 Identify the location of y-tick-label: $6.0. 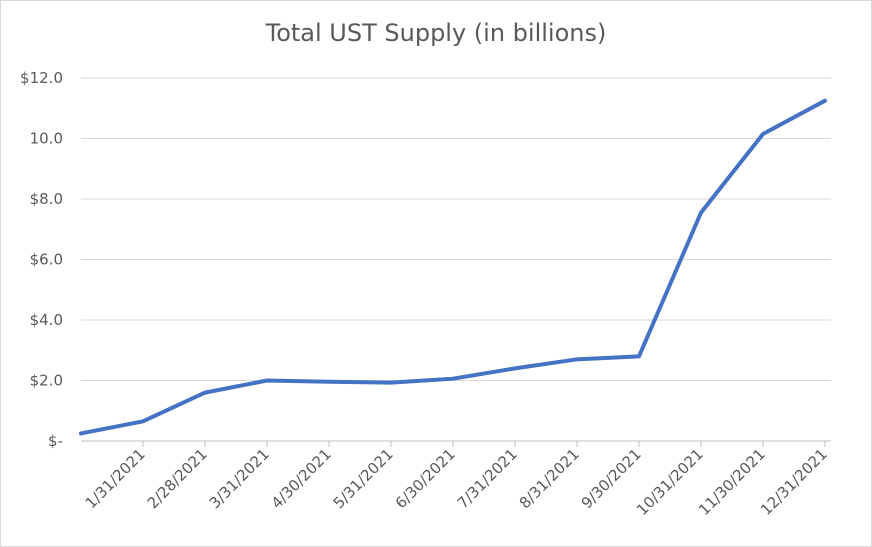
(46, 260).